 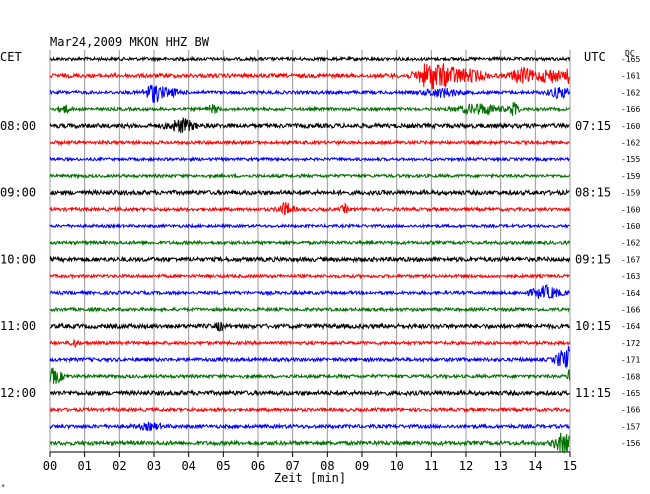 I want to click on x-axis-tick-labels: 00 01 02 03 04 05 06 07 08 09 10 11 12 13 14 15, so click(x=310, y=466).